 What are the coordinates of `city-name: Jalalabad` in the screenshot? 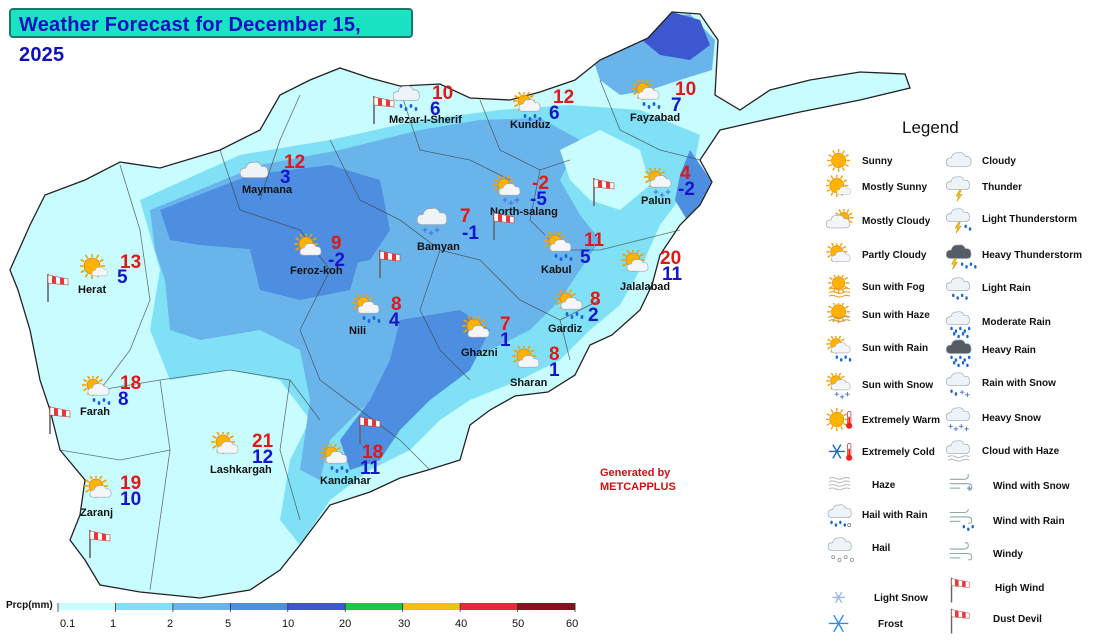 It's located at (645, 287).